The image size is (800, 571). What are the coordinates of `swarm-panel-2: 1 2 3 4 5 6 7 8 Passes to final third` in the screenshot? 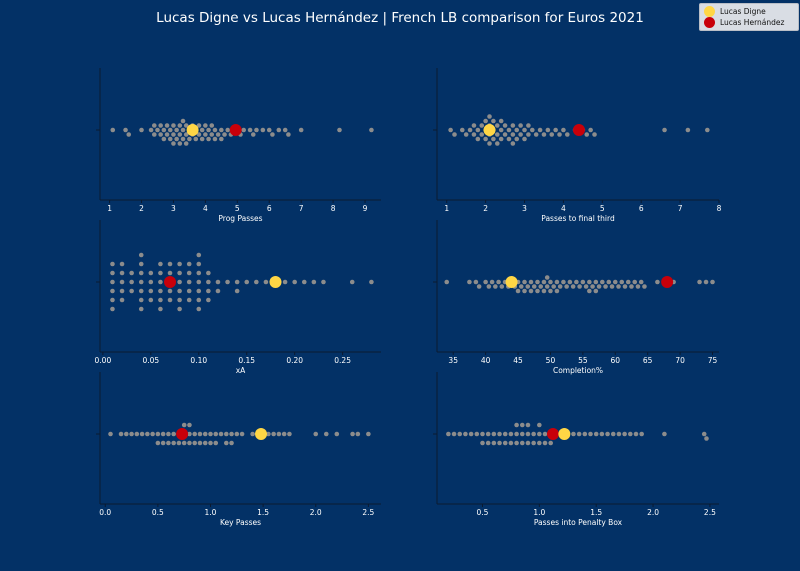 It's located at (577, 145).